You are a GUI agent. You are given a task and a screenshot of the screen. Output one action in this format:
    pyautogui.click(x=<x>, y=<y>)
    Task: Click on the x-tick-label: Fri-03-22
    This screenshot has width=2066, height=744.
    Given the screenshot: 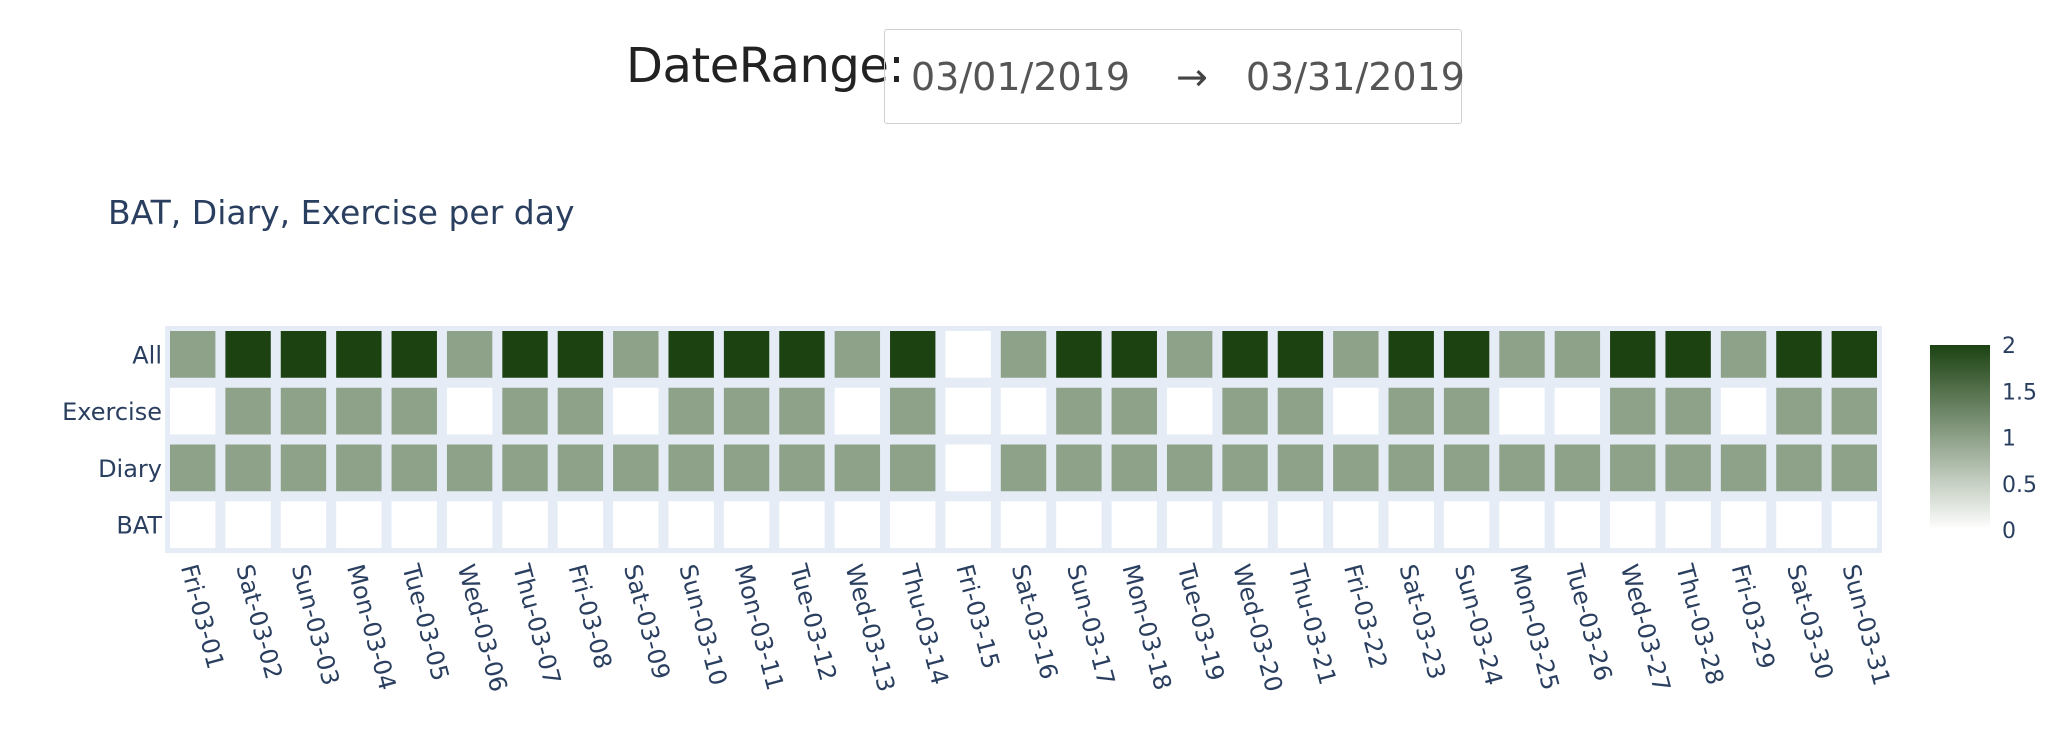 What is the action you would take?
    pyautogui.click(x=1365, y=616)
    